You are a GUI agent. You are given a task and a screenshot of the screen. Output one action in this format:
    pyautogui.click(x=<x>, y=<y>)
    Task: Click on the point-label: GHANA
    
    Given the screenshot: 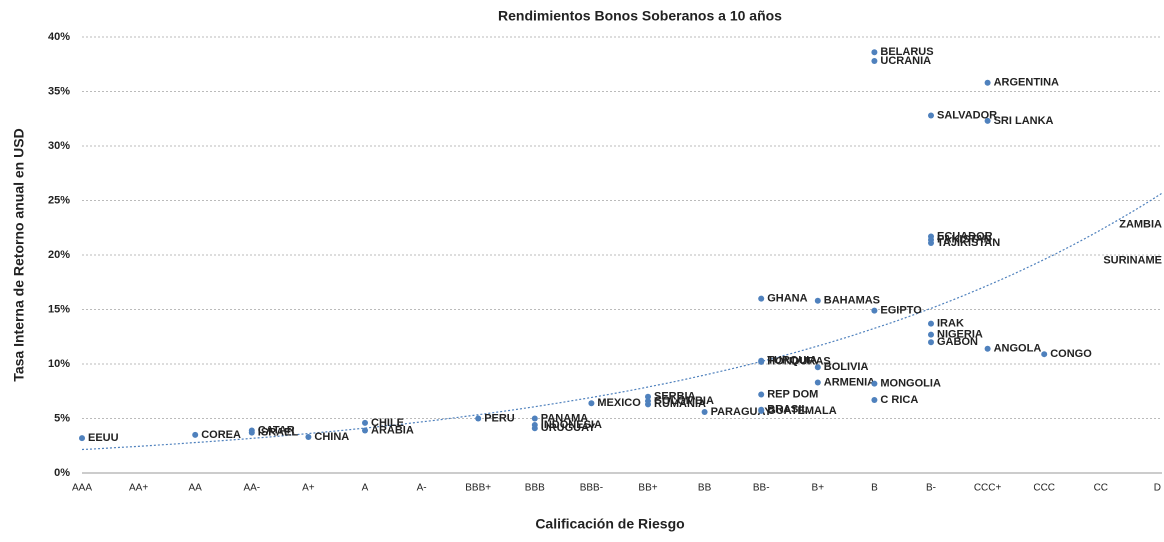 What is the action you would take?
    pyautogui.click(x=787, y=299)
    